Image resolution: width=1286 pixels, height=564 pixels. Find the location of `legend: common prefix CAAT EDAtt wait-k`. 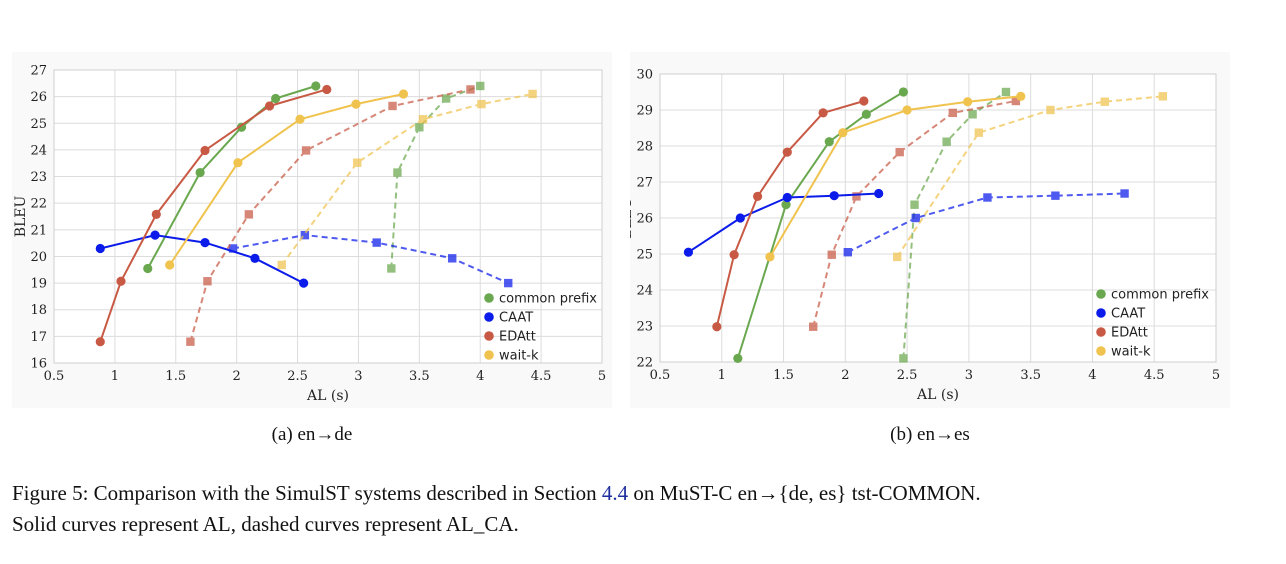

legend: common prefix CAAT EDAtt wait-k is located at coordinates (1152, 324).